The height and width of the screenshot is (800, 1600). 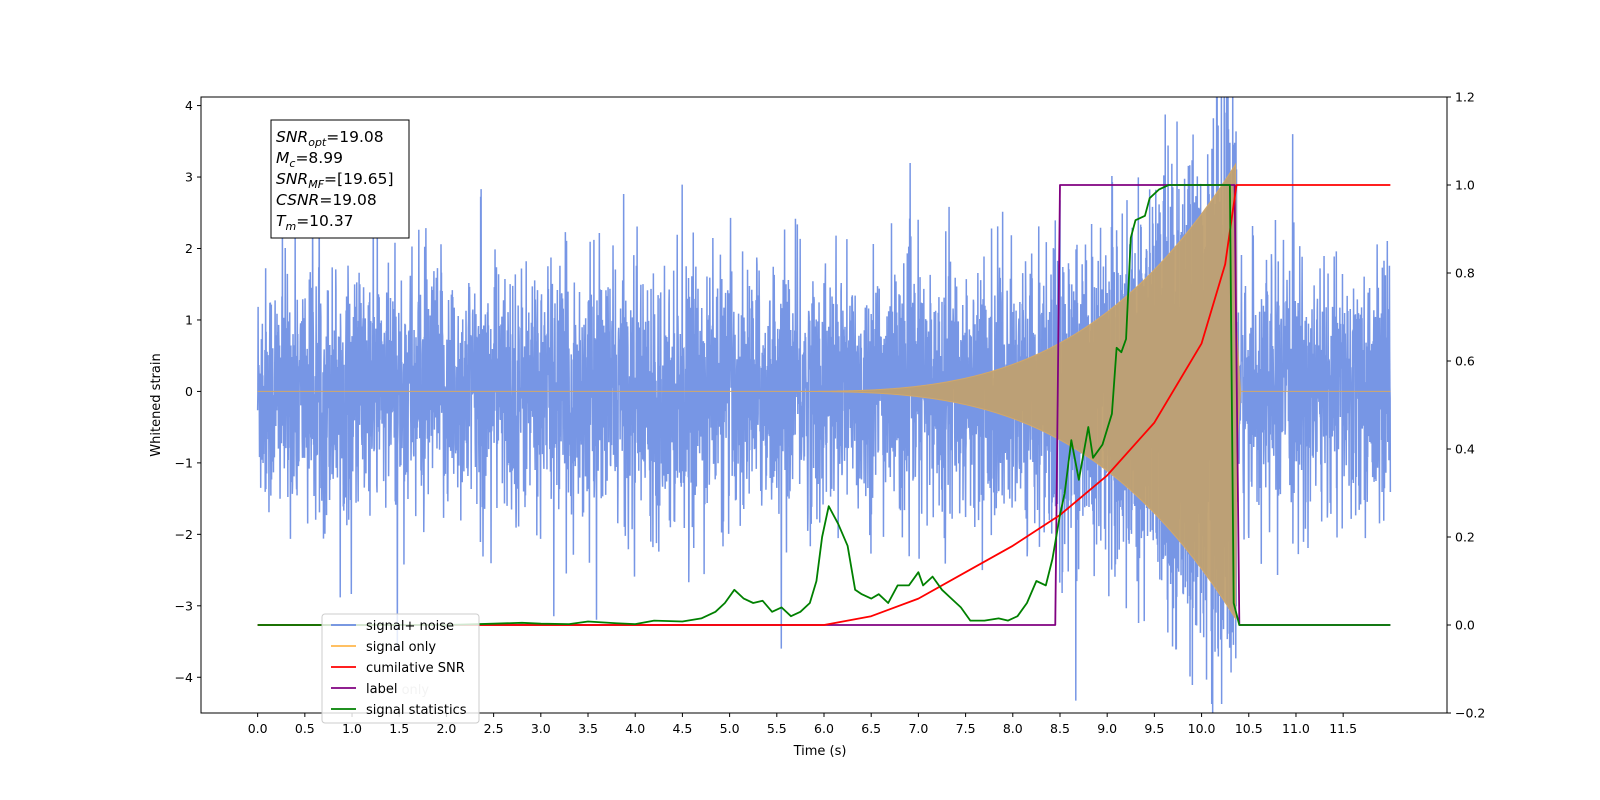 What do you see at coordinates (415, 668) in the screenshot?
I see `legend-entry: cumilative SNR` at bounding box center [415, 668].